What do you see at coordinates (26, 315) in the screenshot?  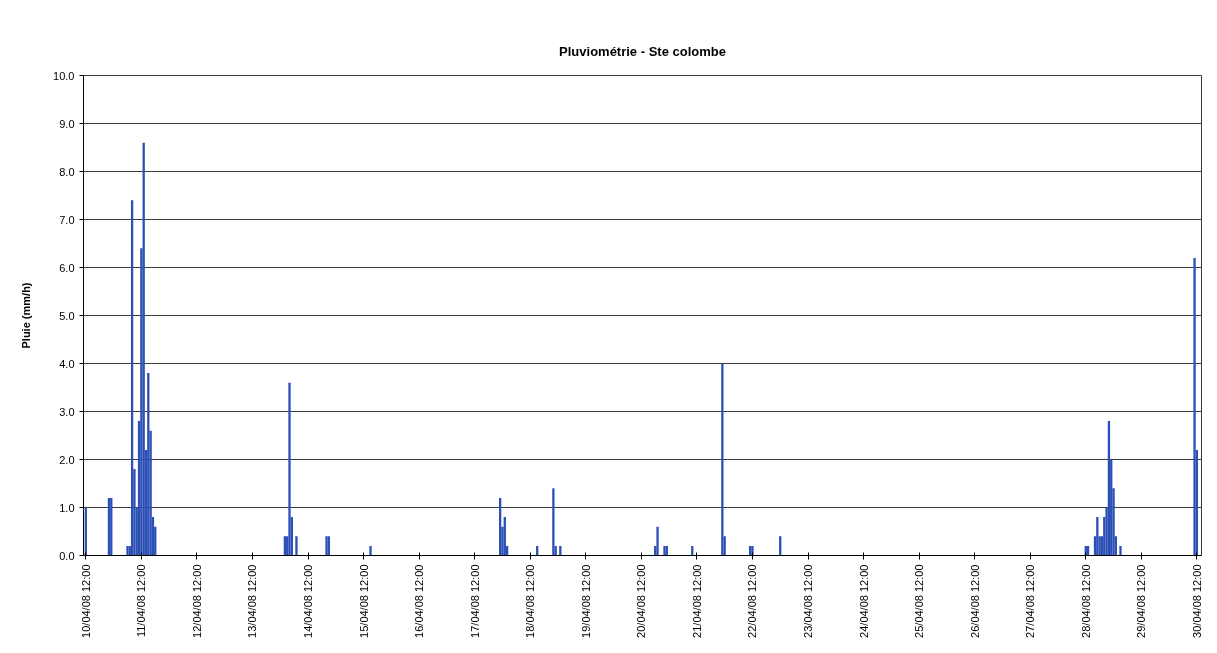 I see `y-axis-title: Pluie (mm/h)` at bounding box center [26, 315].